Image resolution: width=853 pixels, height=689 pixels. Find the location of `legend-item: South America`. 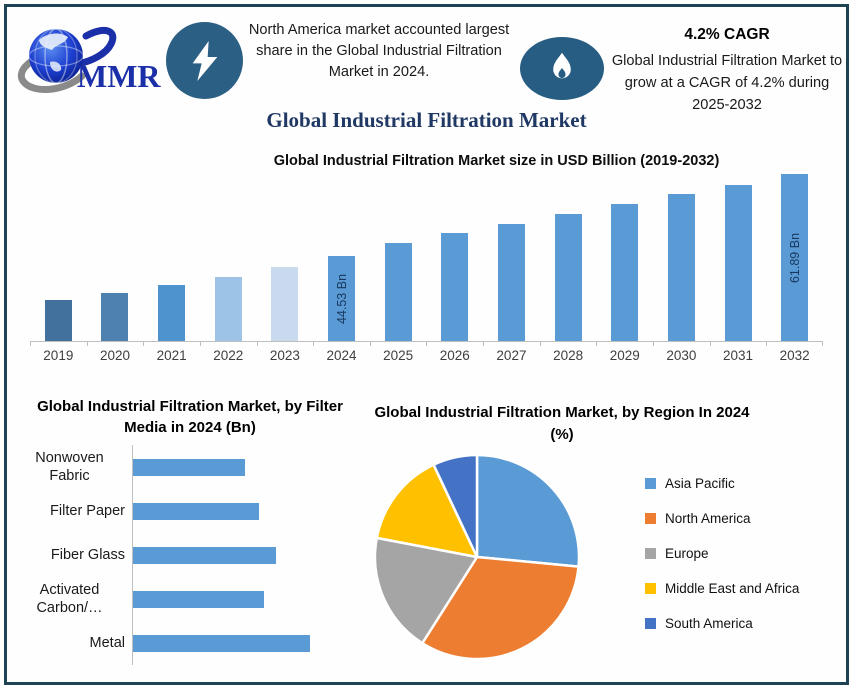

legend-item: South America is located at coordinates (722, 623).